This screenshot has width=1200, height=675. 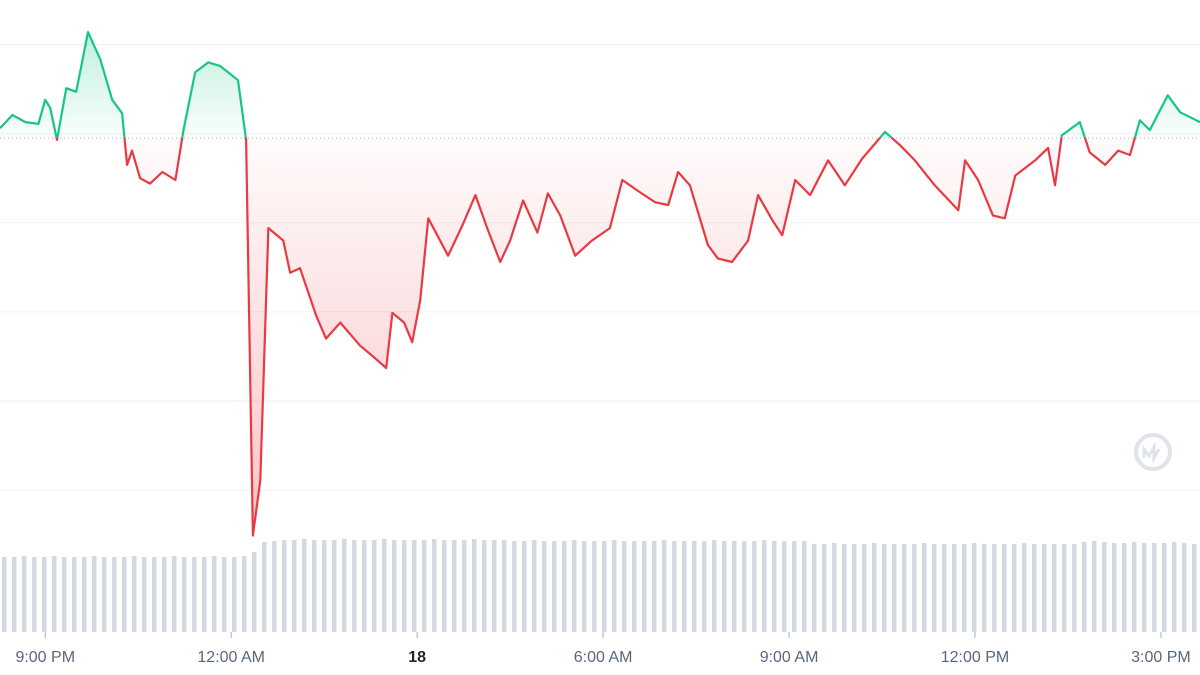 I want to click on watermark, so click(x=1153, y=452).